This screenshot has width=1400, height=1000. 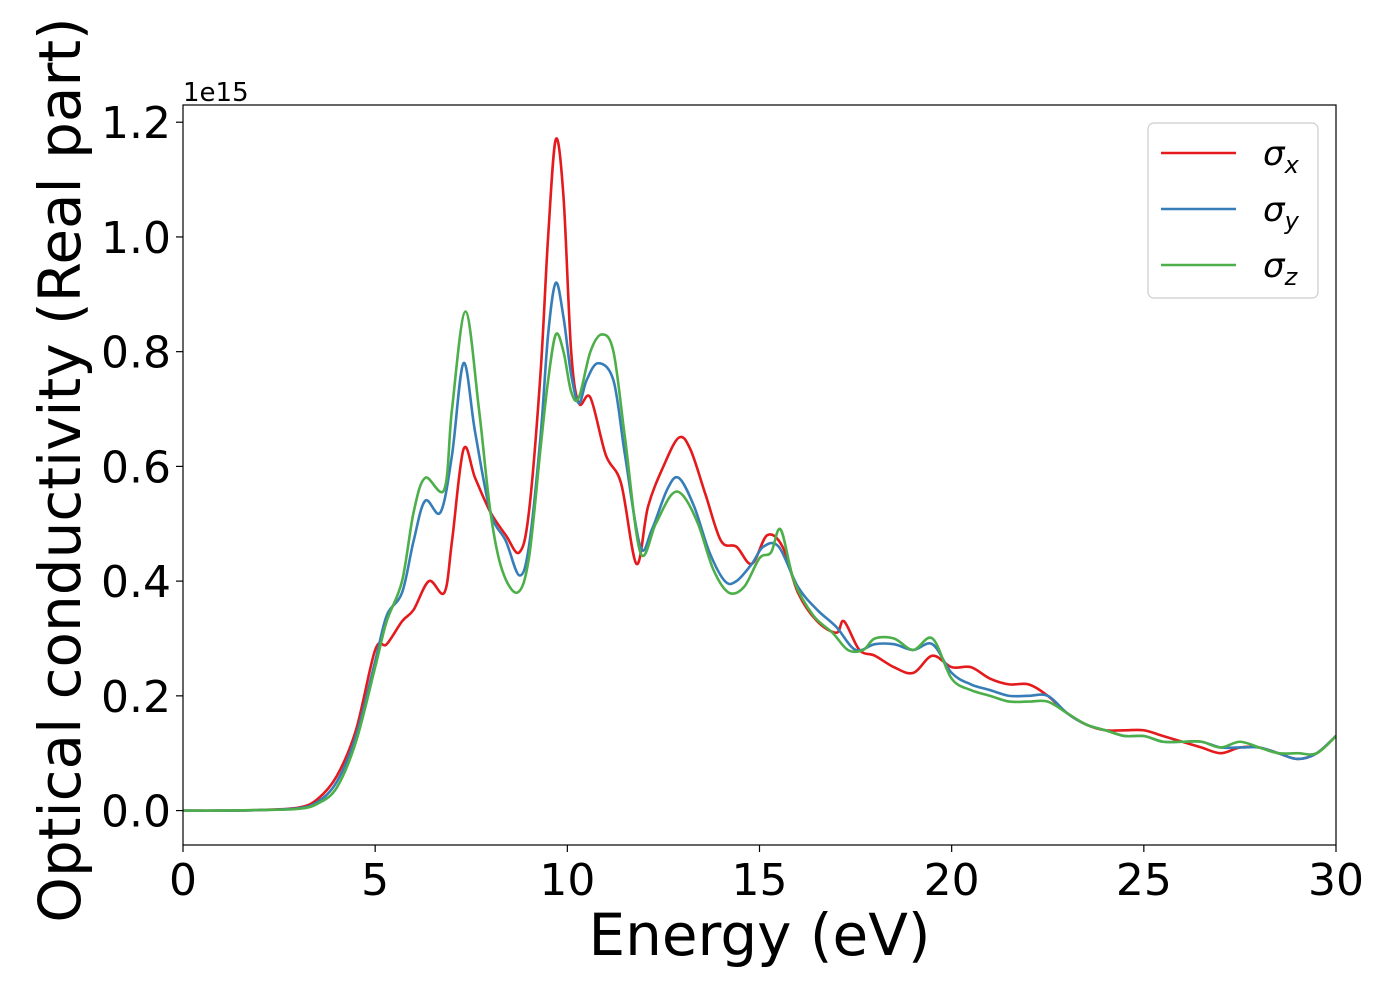 What do you see at coordinates (1281, 268) in the screenshot?
I see `legend-label-z: σz` at bounding box center [1281, 268].